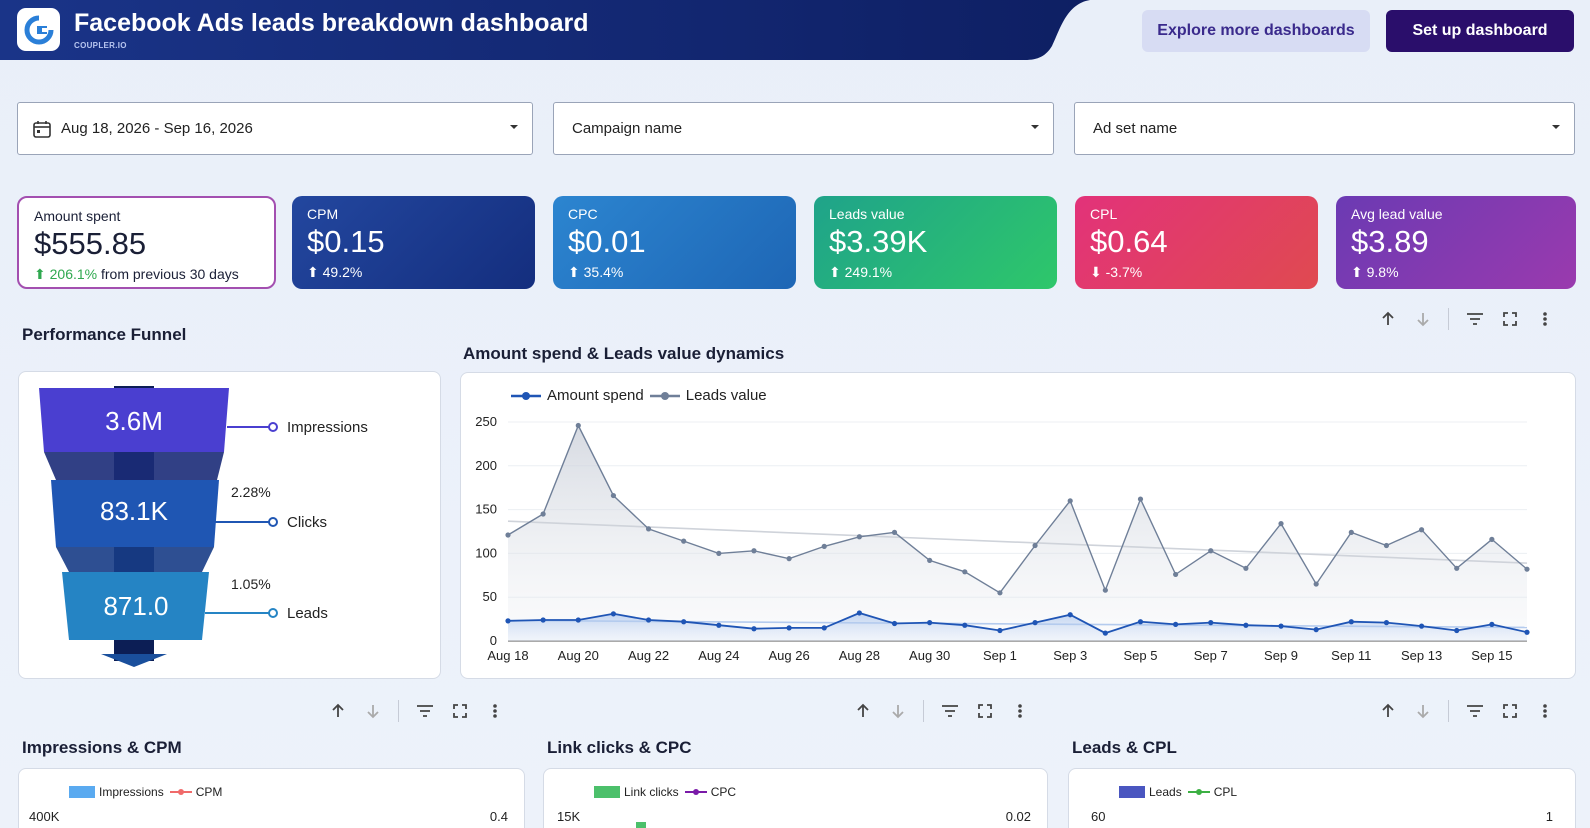 This screenshot has height=828, width=1590. What do you see at coordinates (180, 792) in the screenshot?
I see `legend-marker-cpm` at bounding box center [180, 792].